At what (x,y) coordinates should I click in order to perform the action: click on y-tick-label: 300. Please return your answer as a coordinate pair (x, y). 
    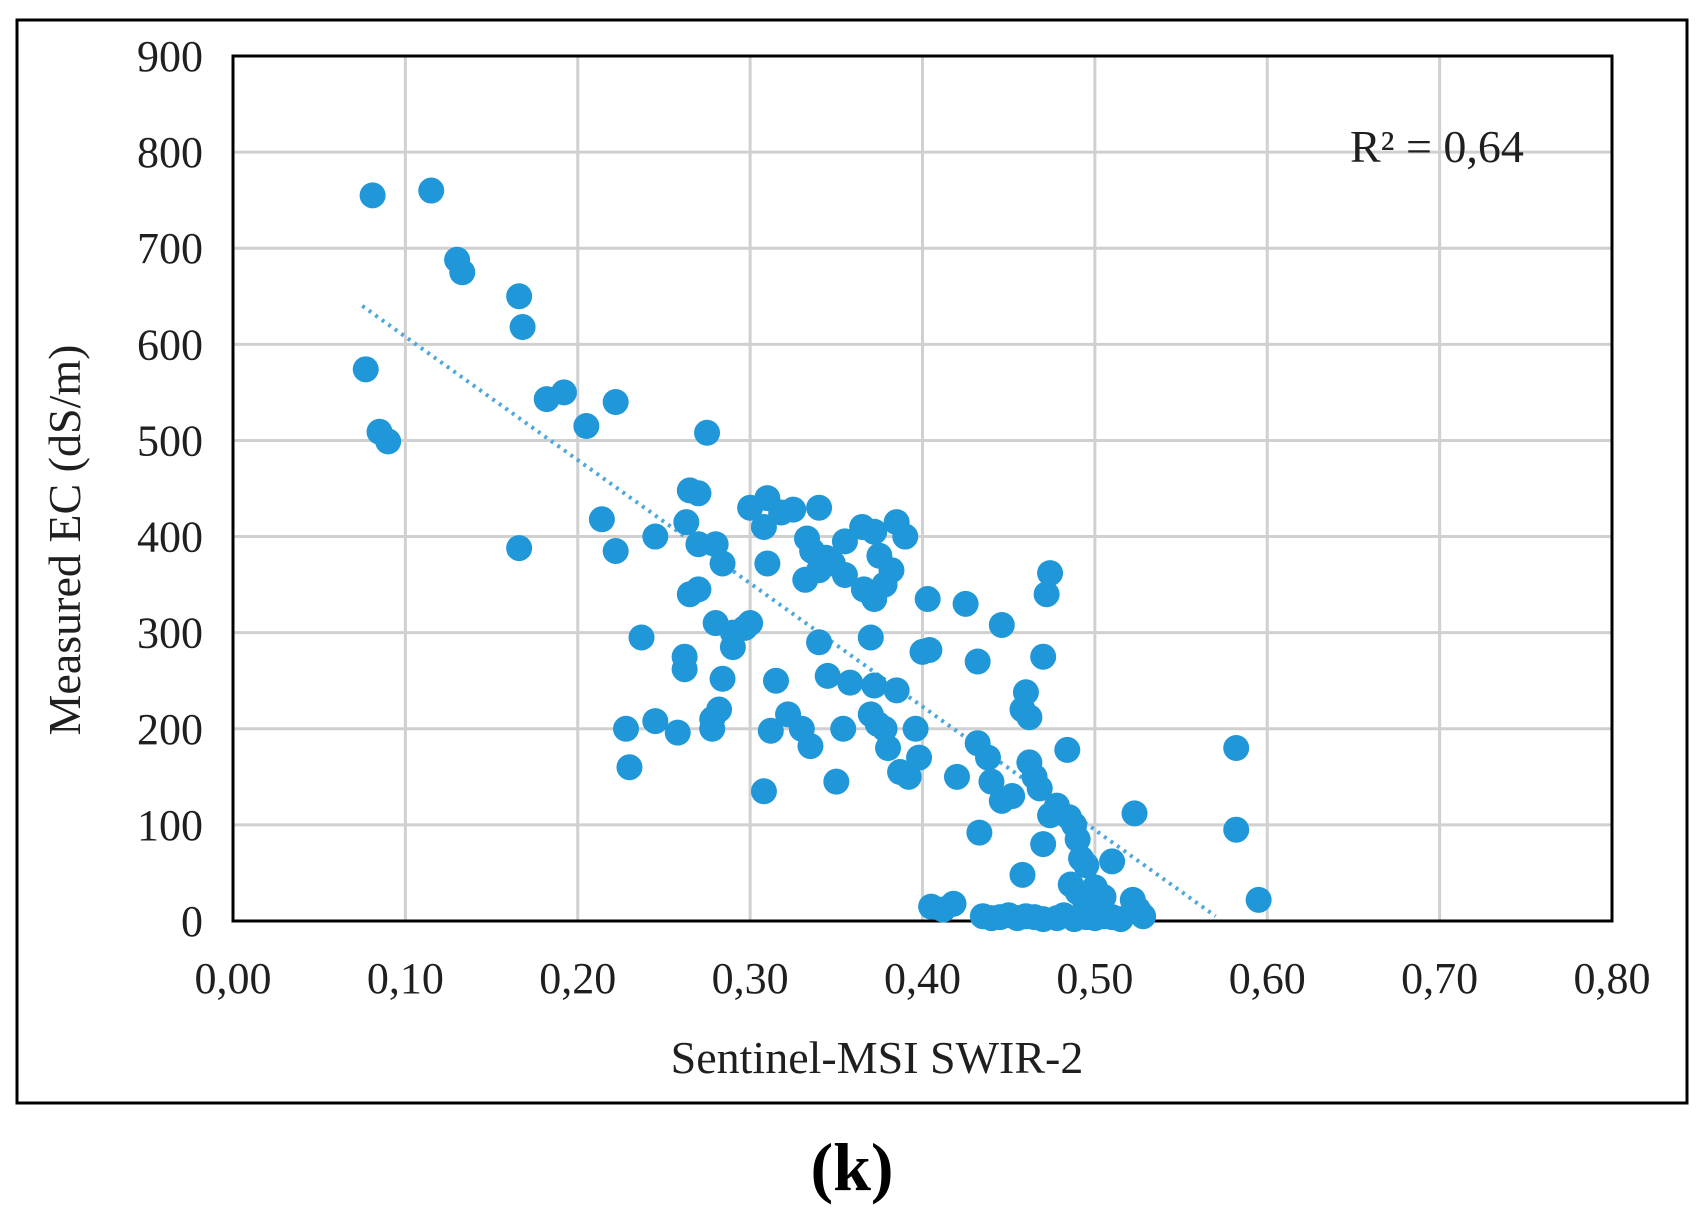
    Looking at the image, I should click on (170, 633).